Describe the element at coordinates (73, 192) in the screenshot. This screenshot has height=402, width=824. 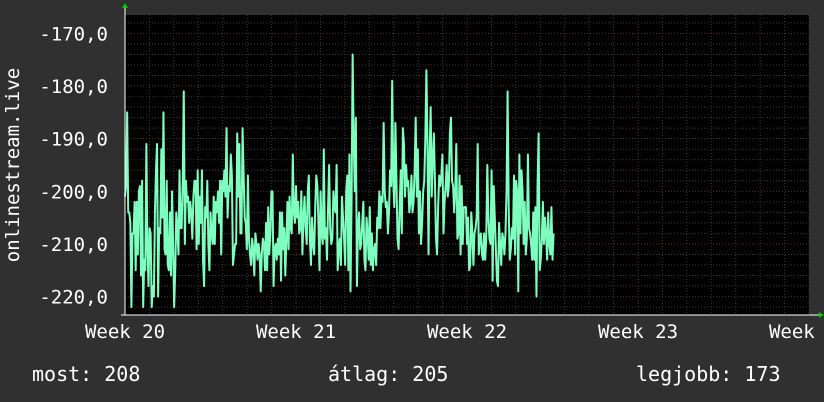
I see `y-tick-label: -200,0` at that location.